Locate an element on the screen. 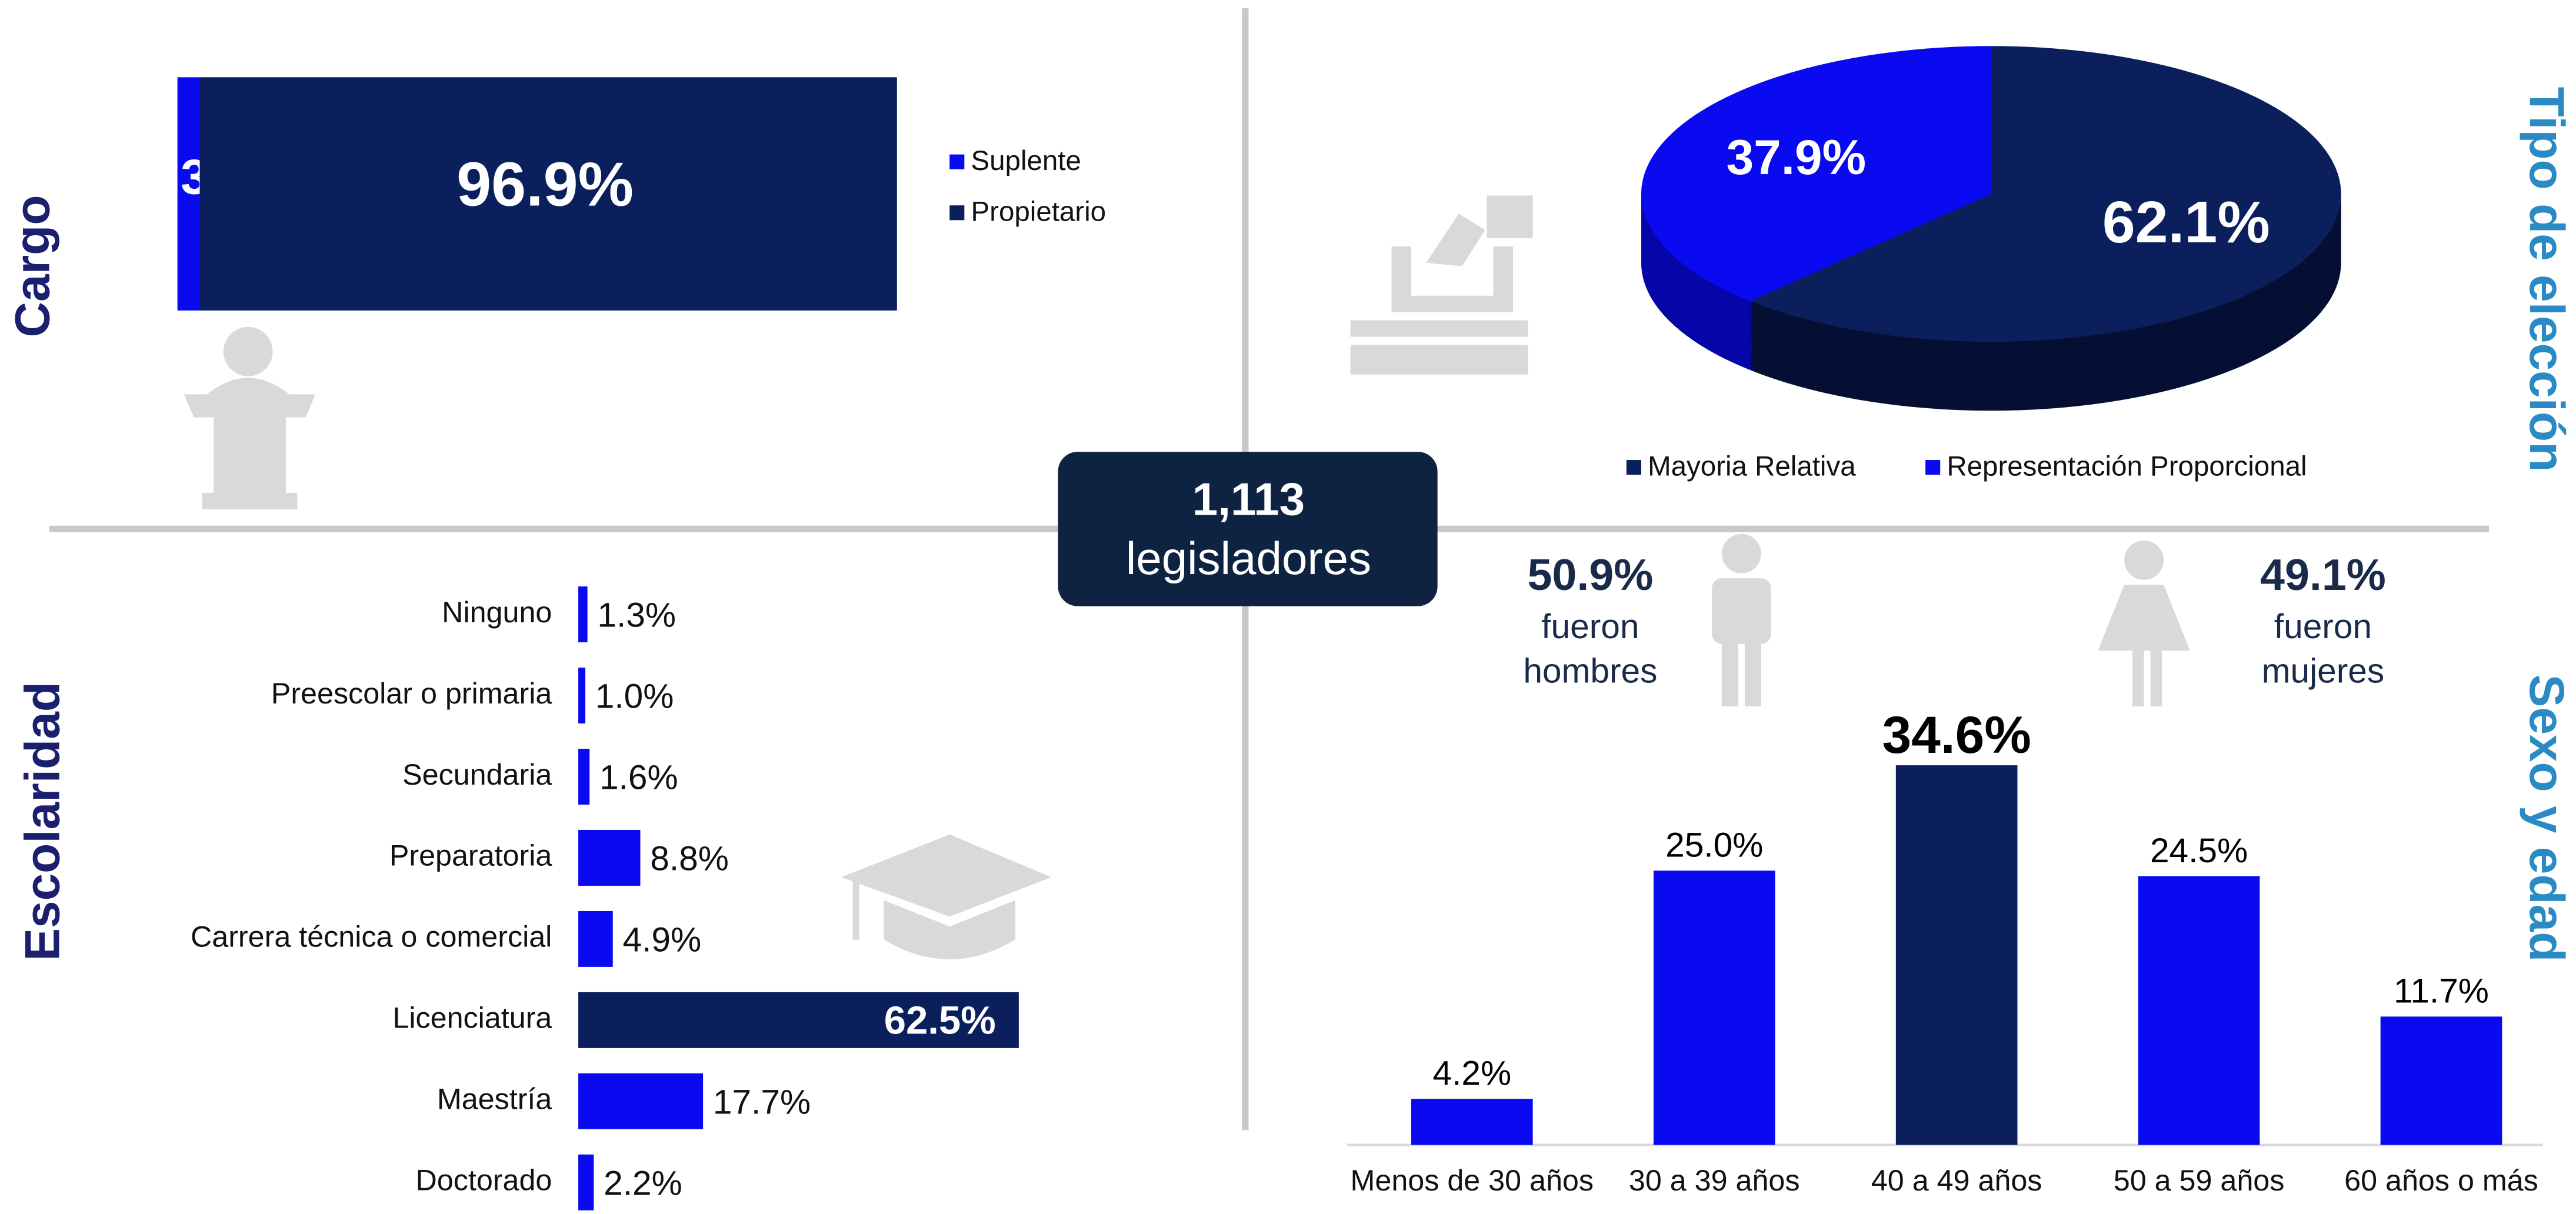 The width and height of the screenshot is (2576, 1214). section-title: Cargo is located at coordinates (32, 266).